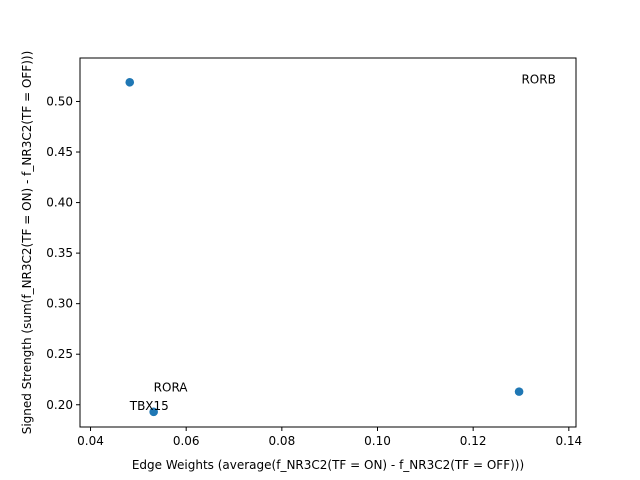 The image size is (640, 480). Describe the element at coordinates (59, 101) in the screenshot. I see `y-tick-label: 0.50` at that location.